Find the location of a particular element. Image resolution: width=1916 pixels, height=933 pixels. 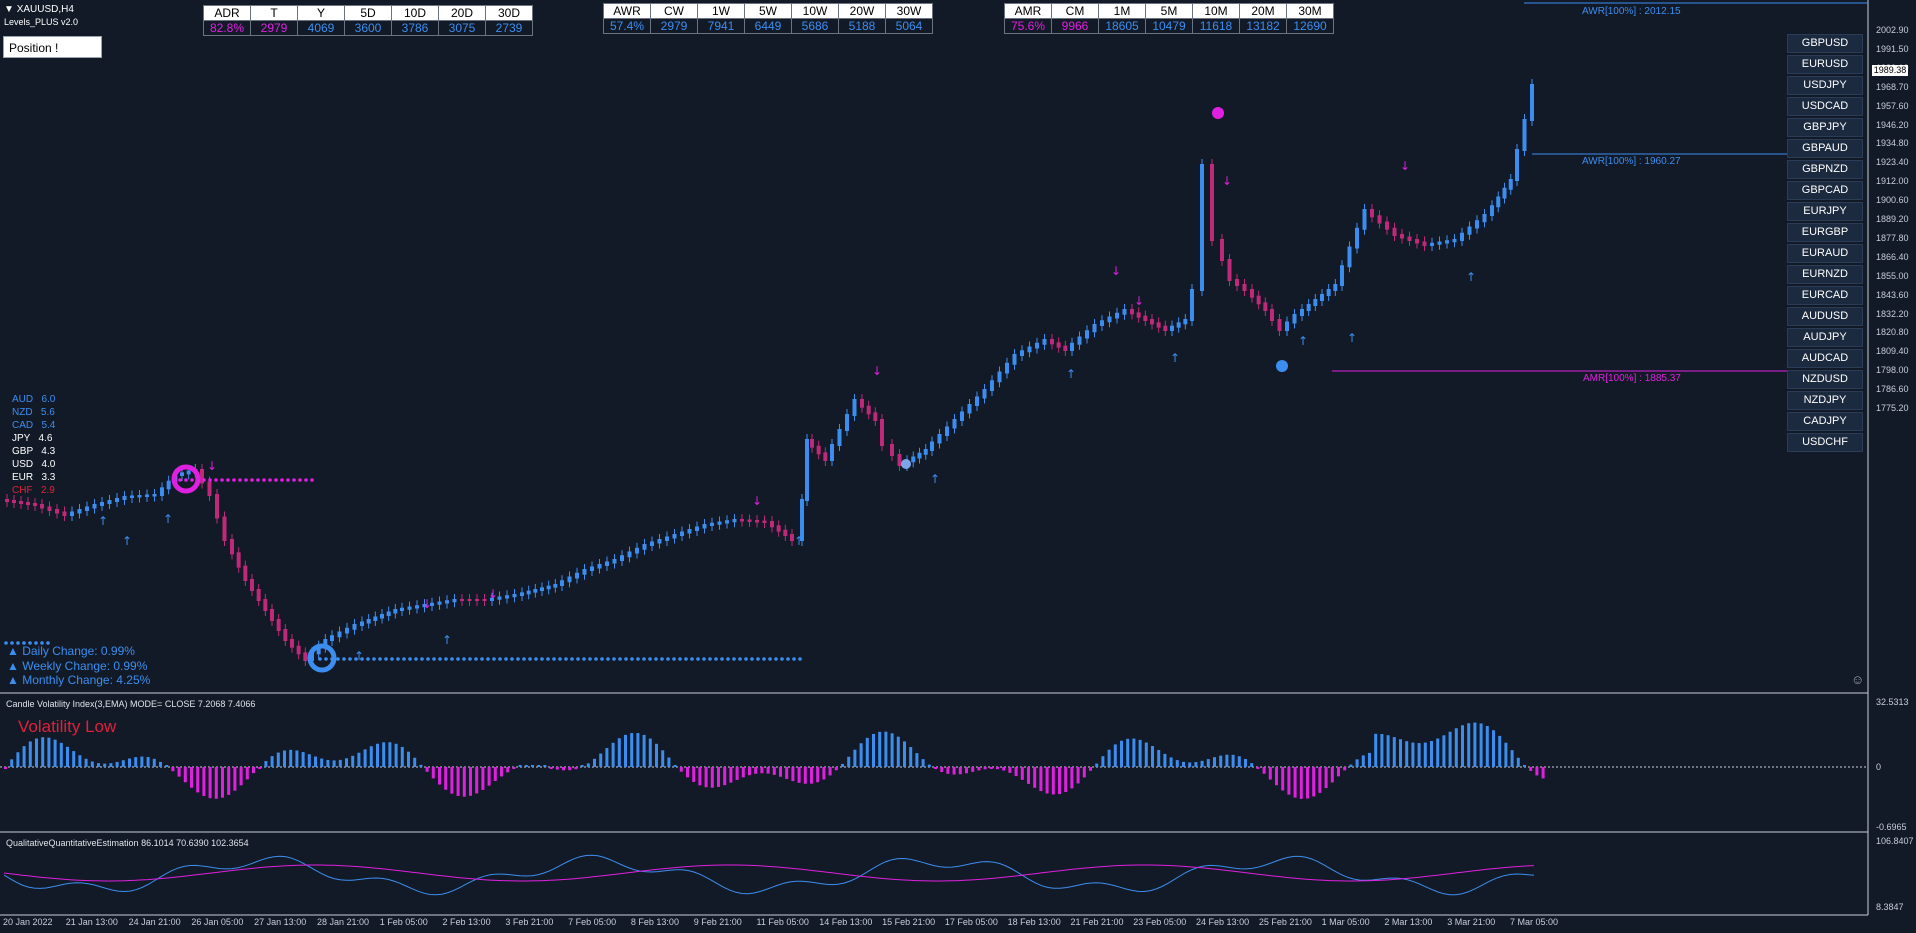

time-tick: 3 Feb 21:00 is located at coordinates (529, 922).